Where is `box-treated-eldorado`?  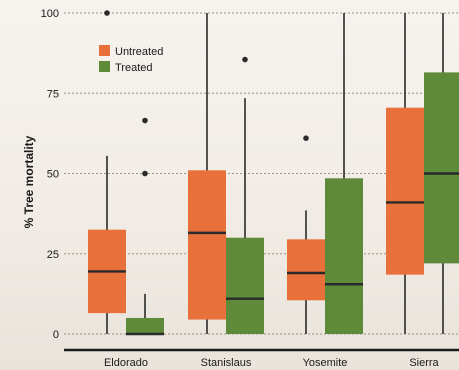 box-treated-eldorado is located at coordinates (145, 226).